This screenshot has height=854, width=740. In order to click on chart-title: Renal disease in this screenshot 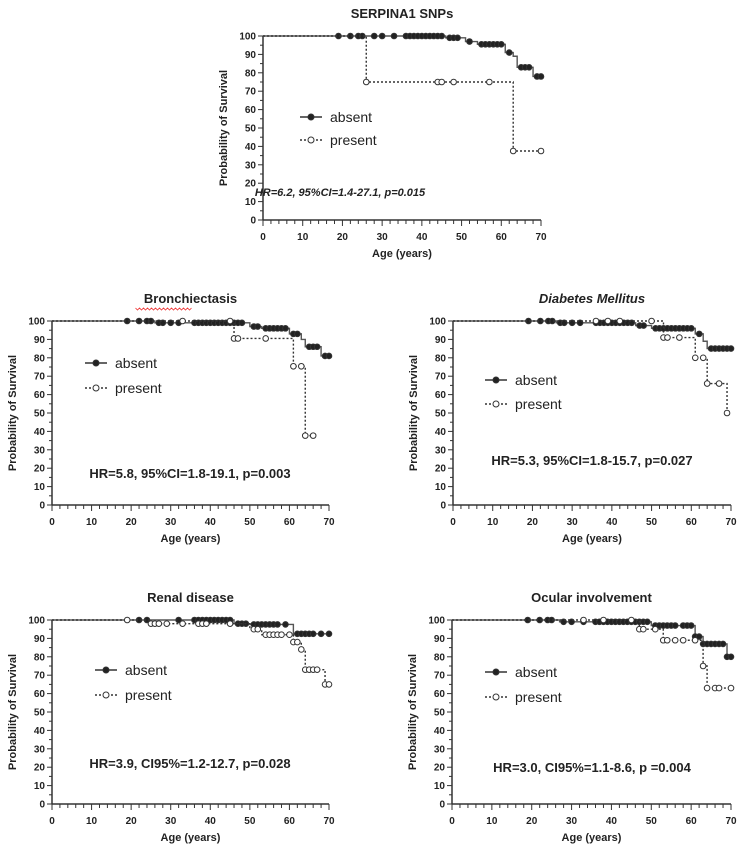, I will do `click(190, 597)`.